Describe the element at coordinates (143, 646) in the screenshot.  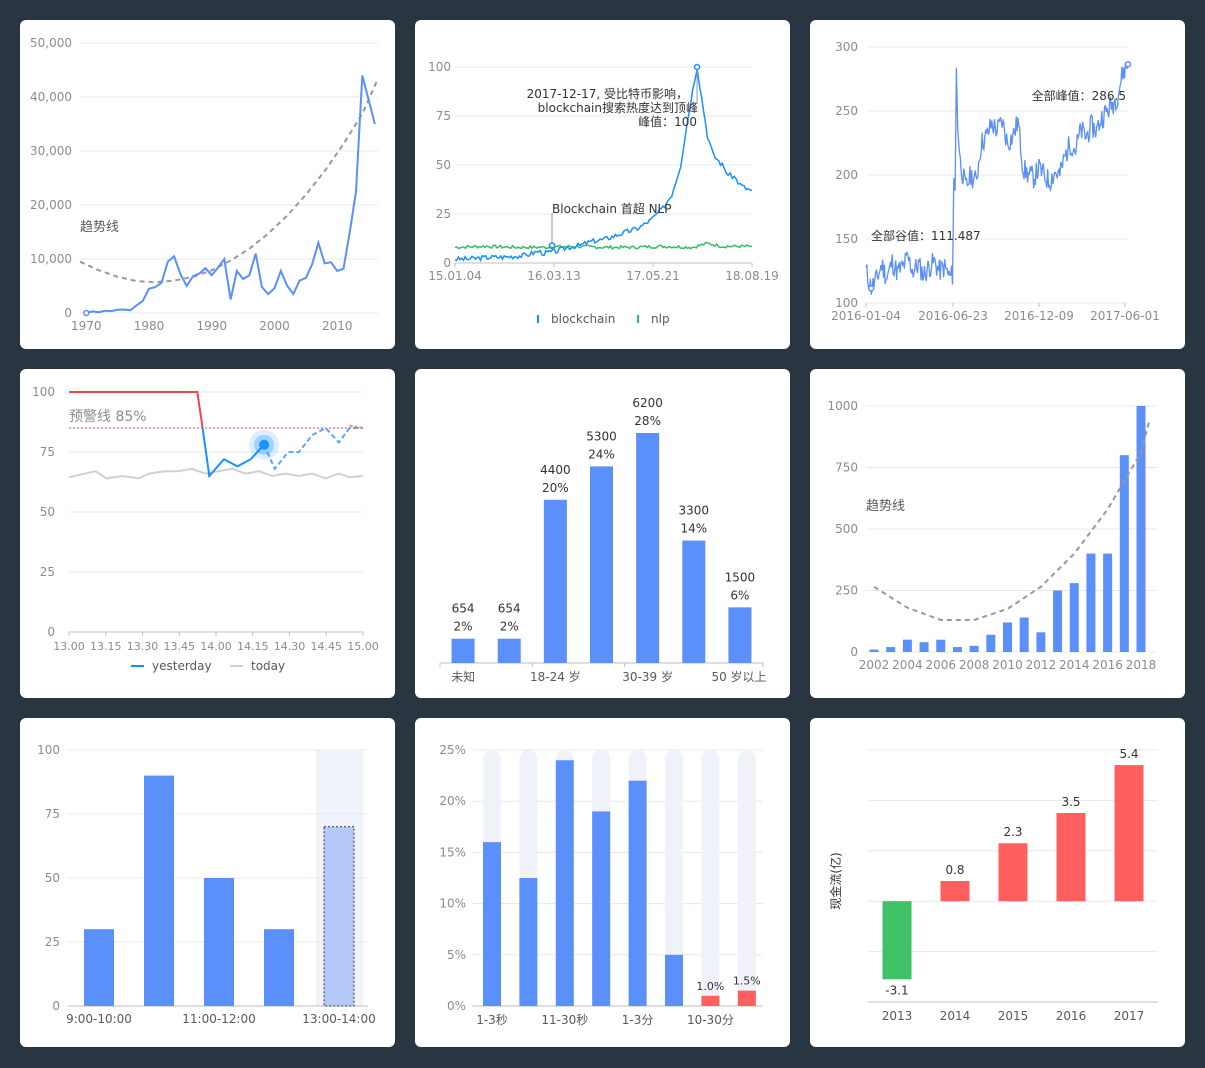
I see `x-tick-label: 13.30` at that location.